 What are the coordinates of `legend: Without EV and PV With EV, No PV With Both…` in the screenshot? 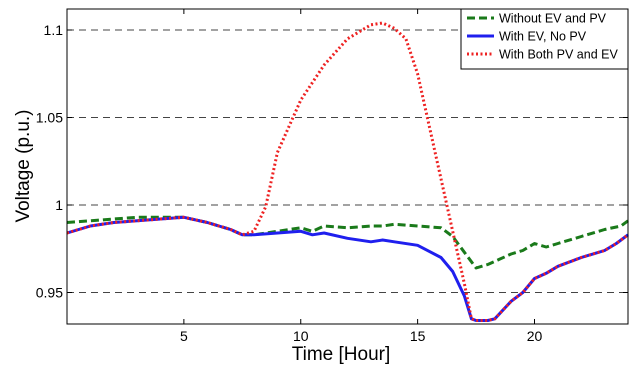 It's located at (544, 39).